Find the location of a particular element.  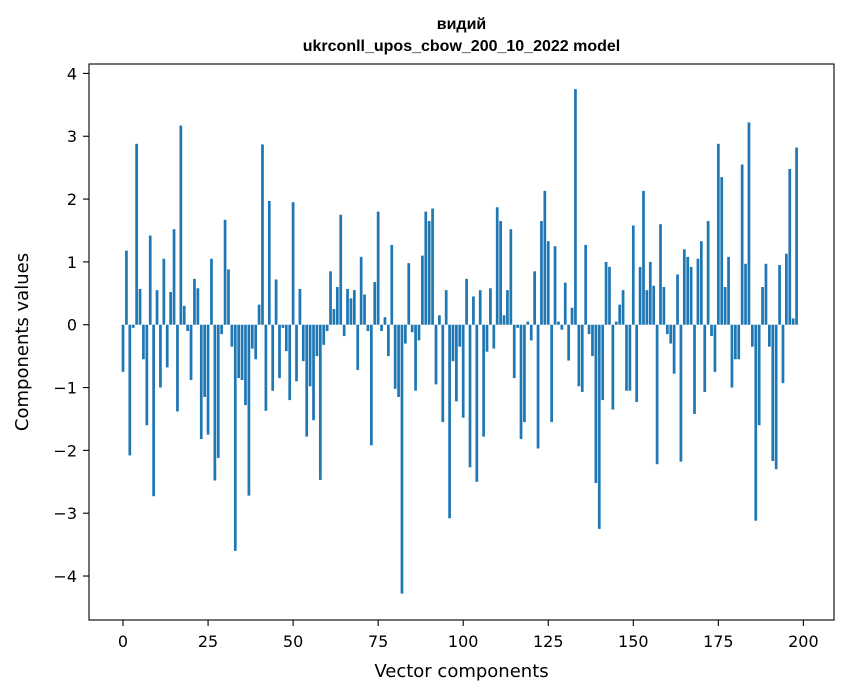

y-tick-label: 4 is located at coordinates (72, 73).